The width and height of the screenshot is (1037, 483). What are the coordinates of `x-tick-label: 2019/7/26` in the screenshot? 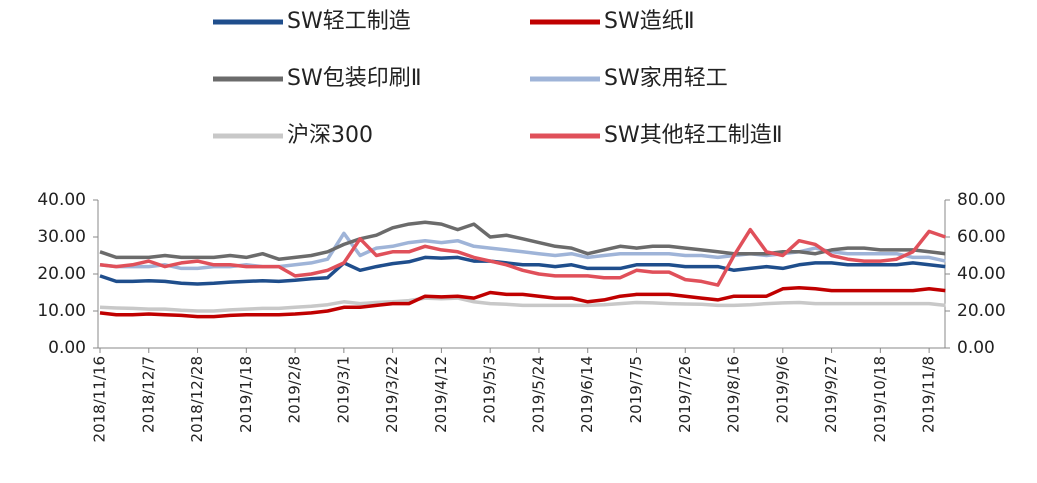 It's located at (685, 394).